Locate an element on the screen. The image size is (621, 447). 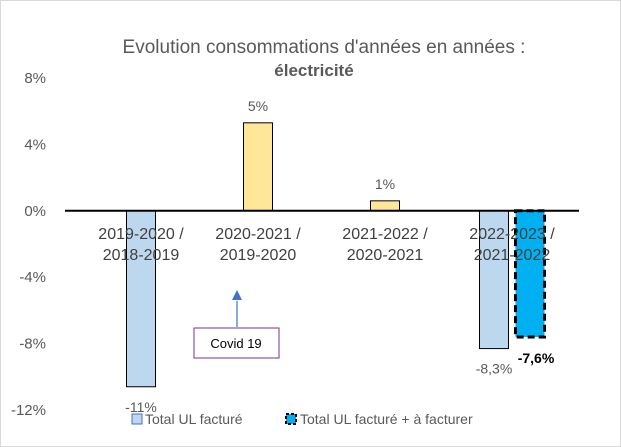
y-tick-label: -8% is located at coordinates (32, 344).